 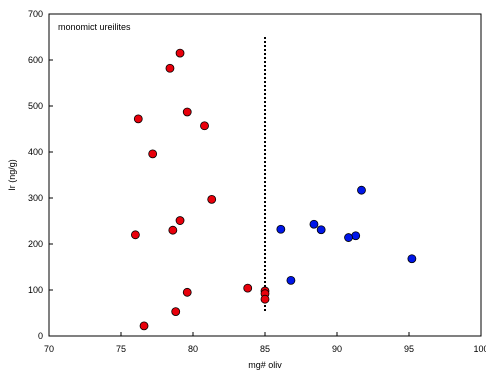 I want to click on x-tick-label: 75, so click(x=121, y=349).